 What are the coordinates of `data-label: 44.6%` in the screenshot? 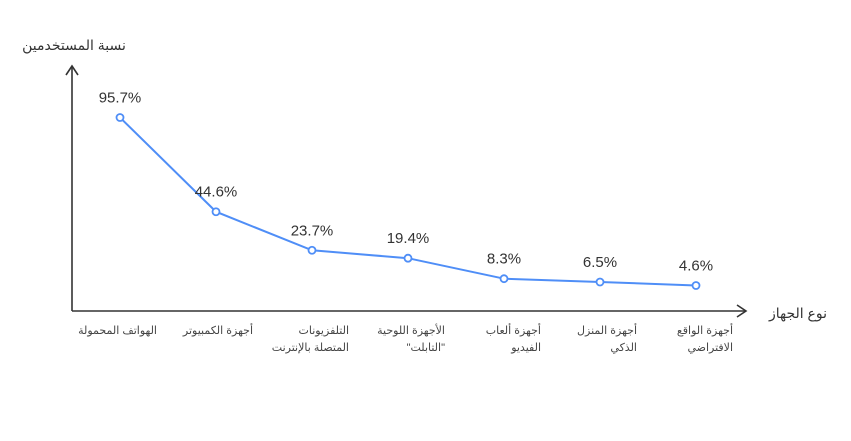 It's located at (216, 192).